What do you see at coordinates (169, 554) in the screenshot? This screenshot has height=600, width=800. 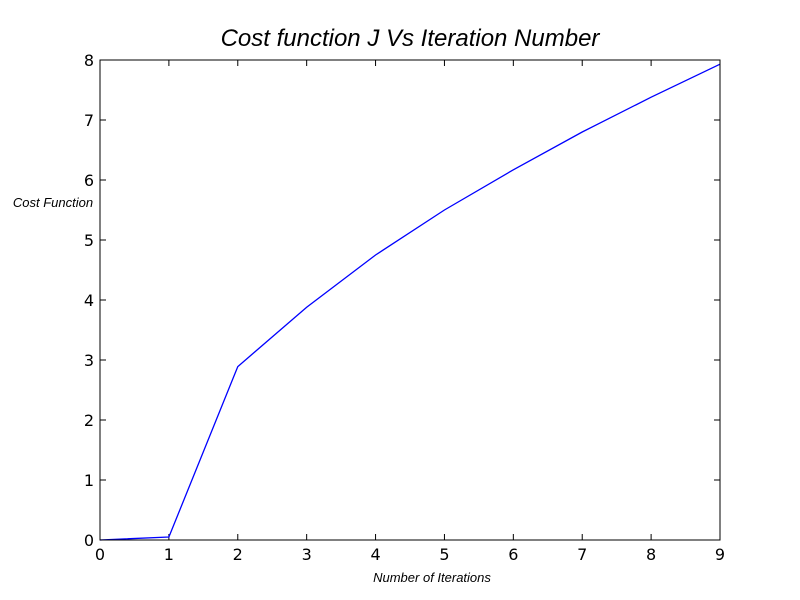 I see `x-tick-label: 1` at bounding box center [169, 554].